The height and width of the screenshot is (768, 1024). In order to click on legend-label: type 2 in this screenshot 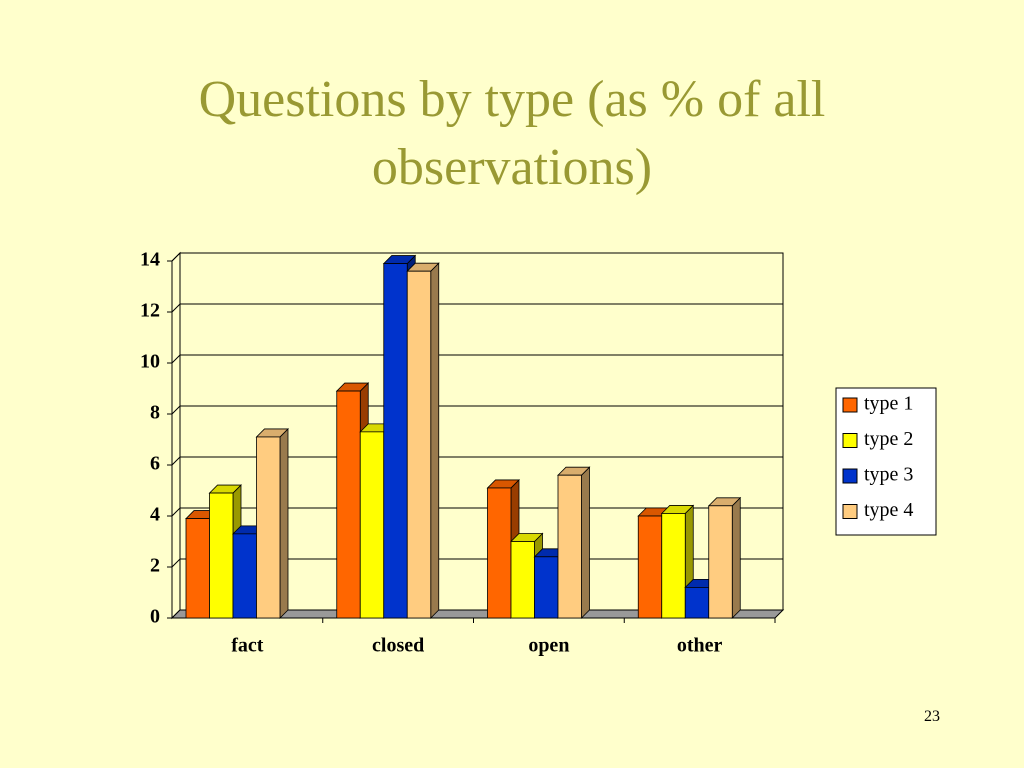, I will do `click(888, 439)`.